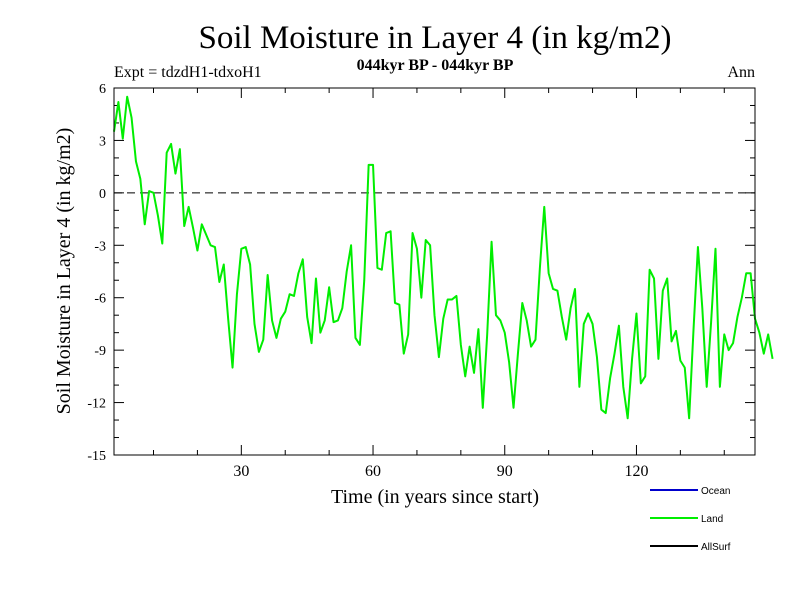 This screenshot has height=600, width=800. I want to click on y-tick-label: -6, so click(100, 299).